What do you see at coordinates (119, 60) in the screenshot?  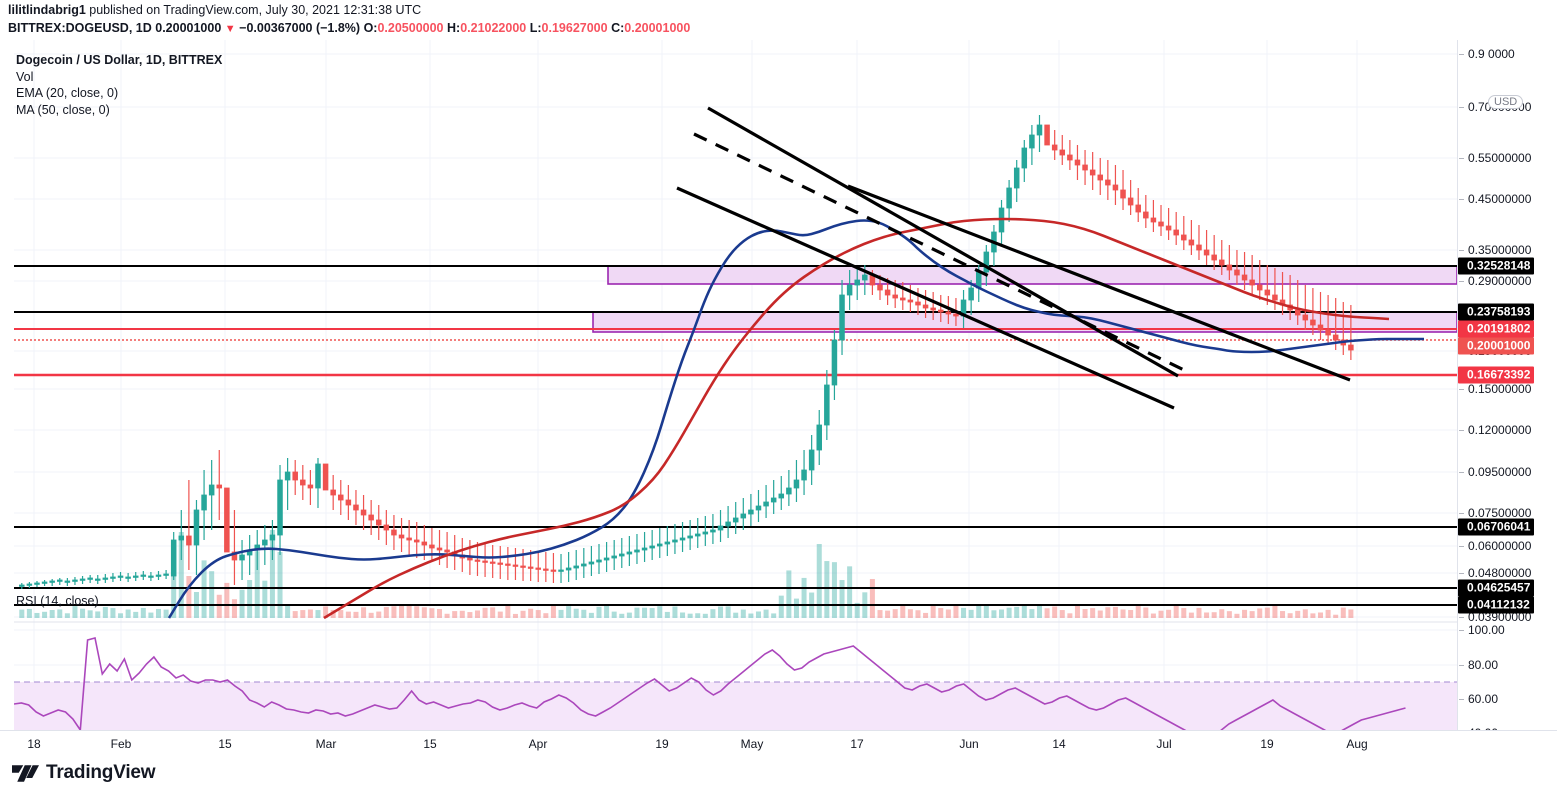 I see `legend-title: Dogecoin / US Dollar, 1D, BITTREX` at bounding box center [119, 60].